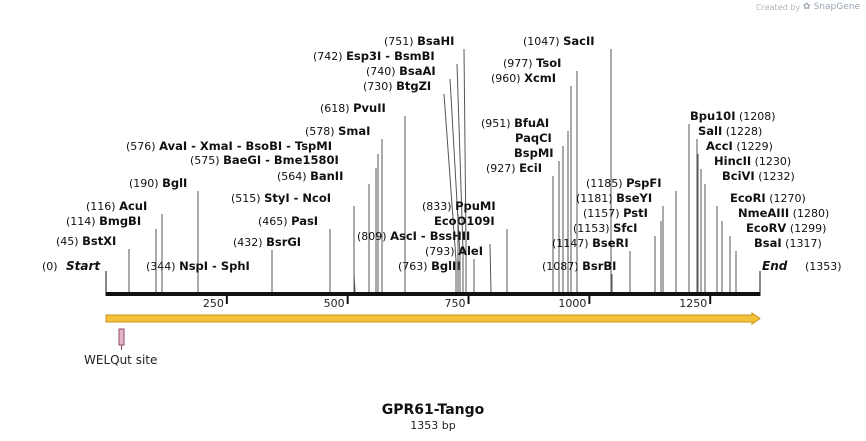 This screenshot has width=866, height=441. I want to click on enzyme-name: PpuMI, so click(475, 206).